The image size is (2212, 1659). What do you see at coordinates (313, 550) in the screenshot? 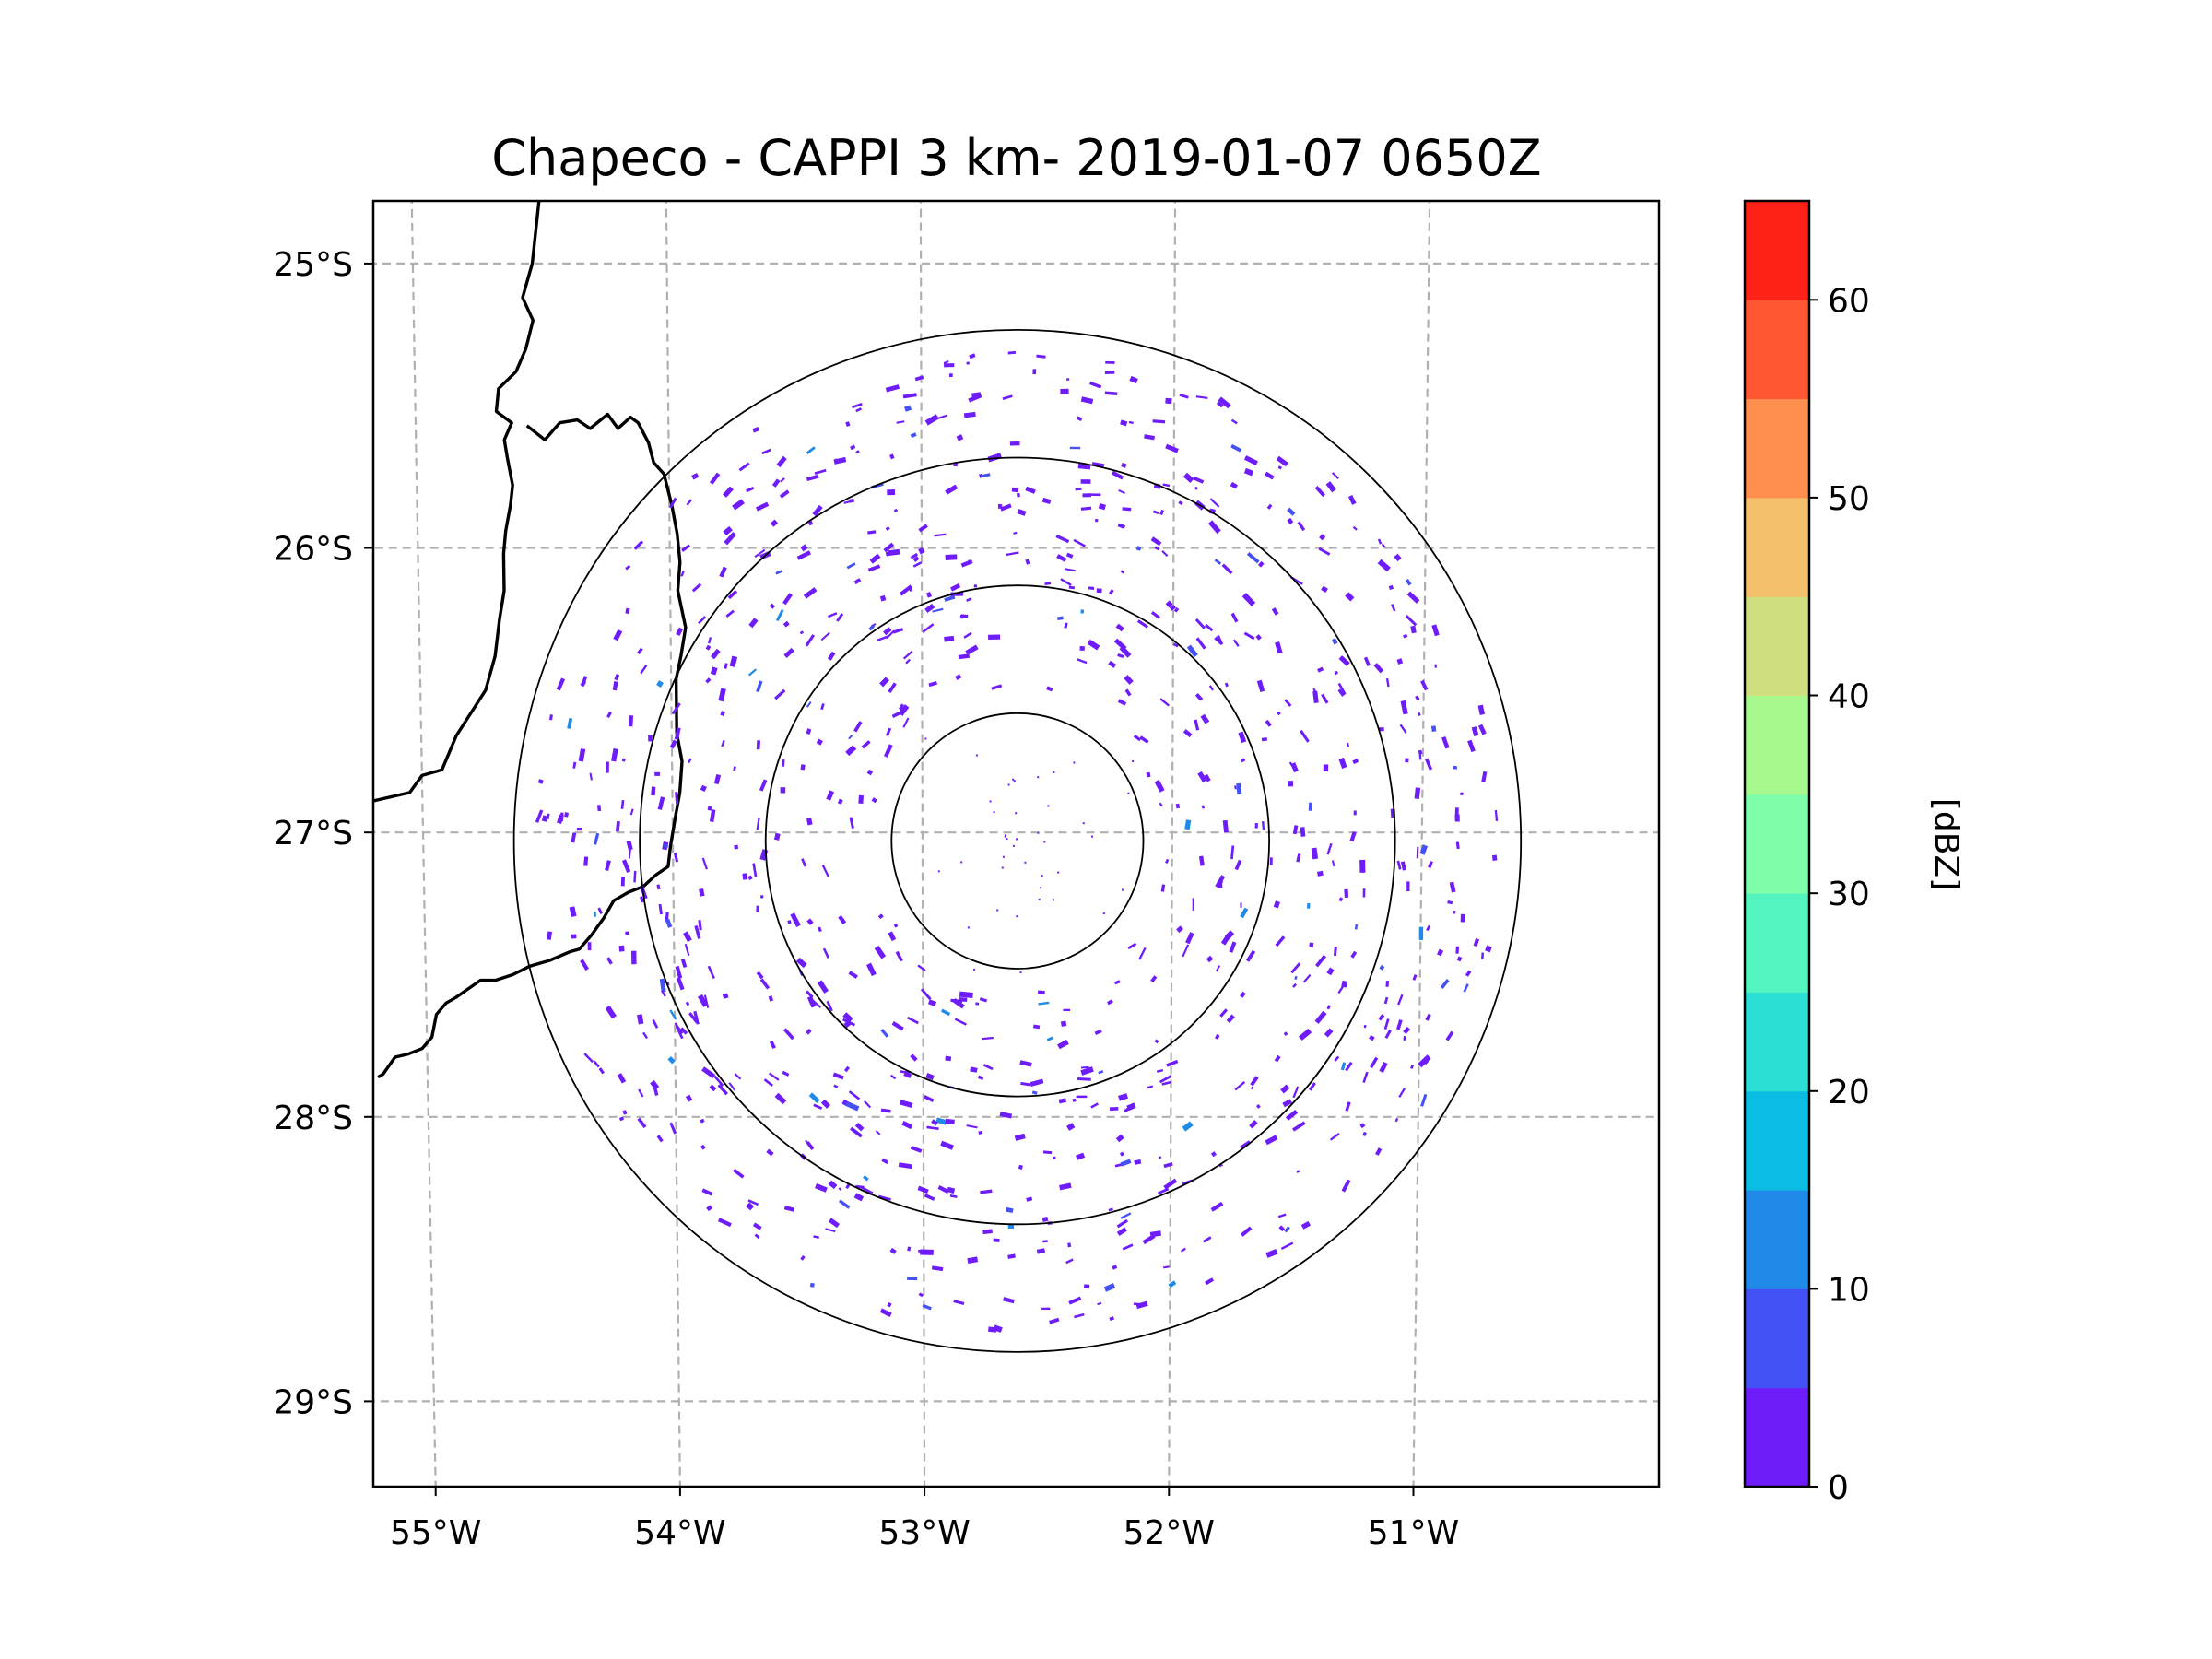
I see `y-tick-label: 26°S` at bounding box center [313, 550].